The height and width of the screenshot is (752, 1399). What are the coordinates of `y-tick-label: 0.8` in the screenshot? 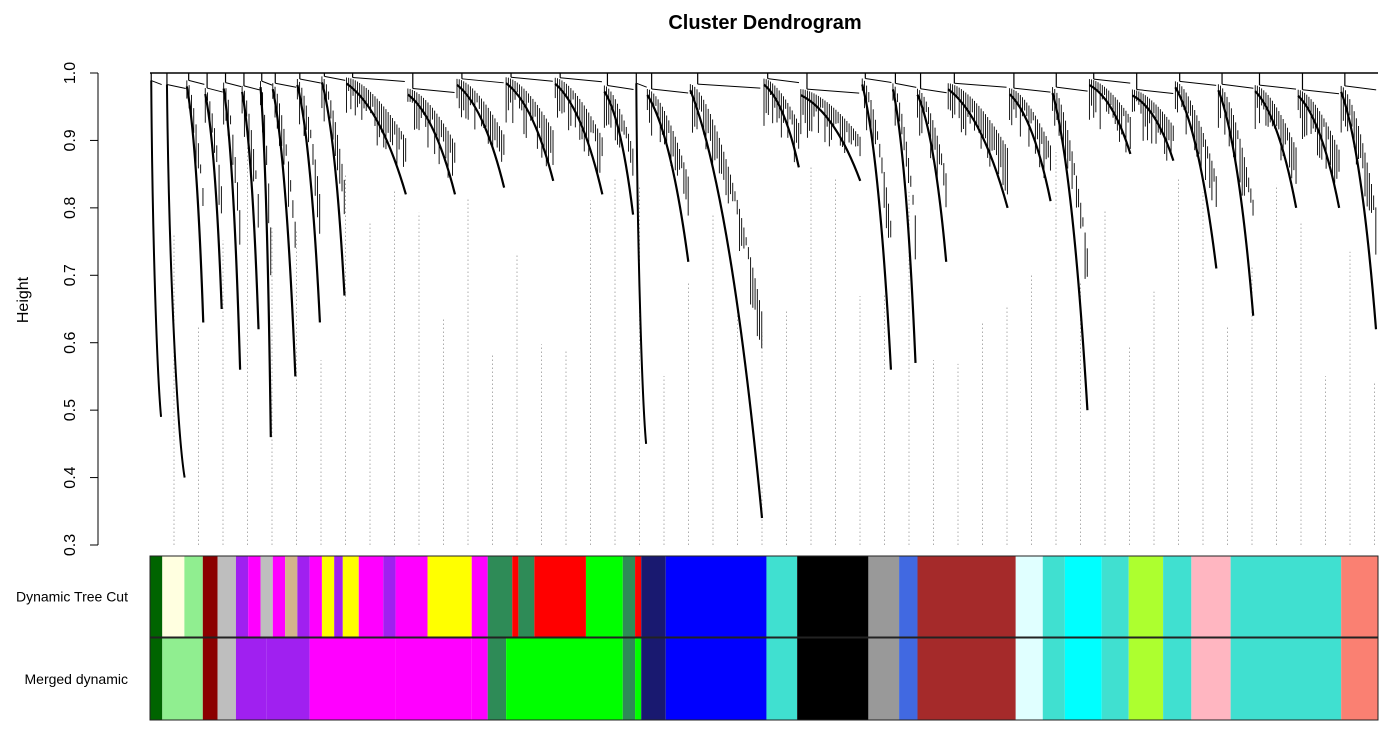 It's located at (70, 208).